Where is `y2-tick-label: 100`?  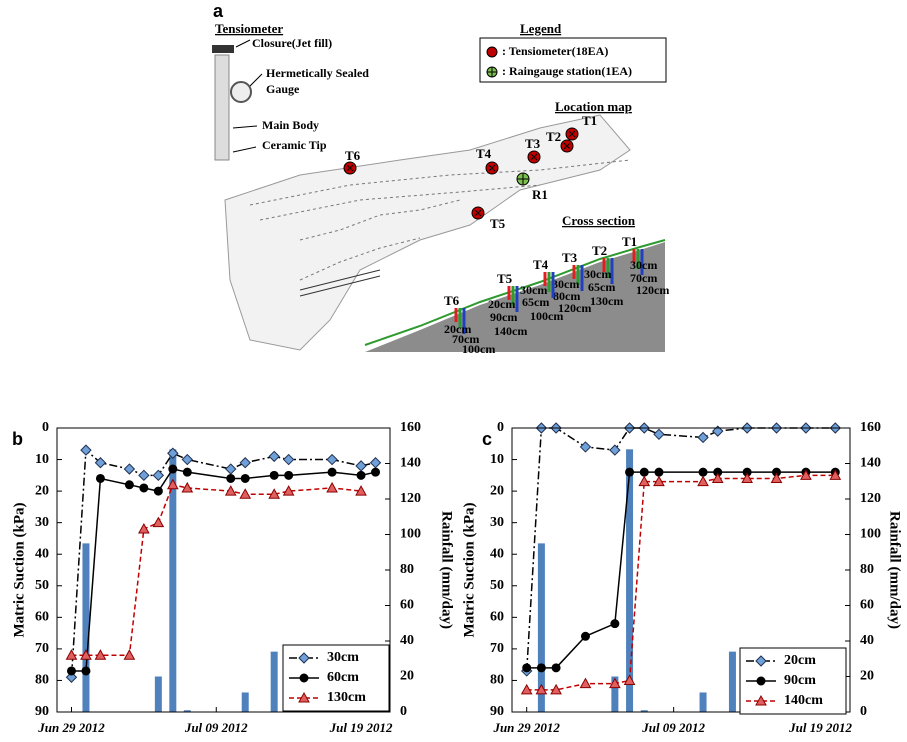
y2-tick-label: 100 is located at coordinates (410, 534).